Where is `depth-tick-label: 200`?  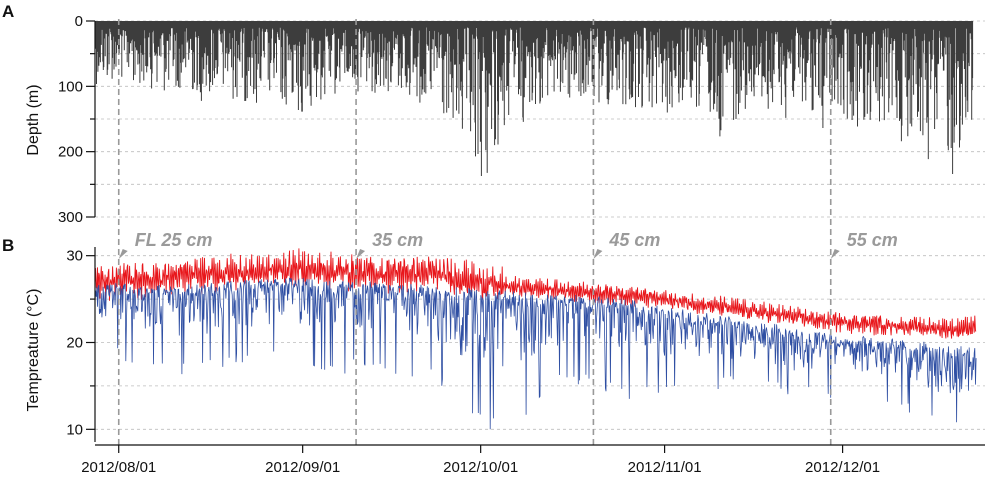
depth-tick-label: 200 is located at coordinates (70, 152).